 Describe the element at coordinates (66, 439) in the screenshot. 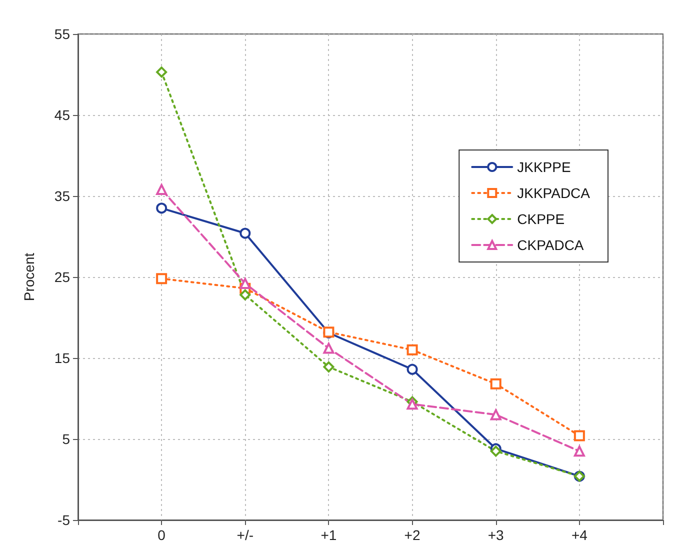

I see `y-tick-label: 5` at that location.